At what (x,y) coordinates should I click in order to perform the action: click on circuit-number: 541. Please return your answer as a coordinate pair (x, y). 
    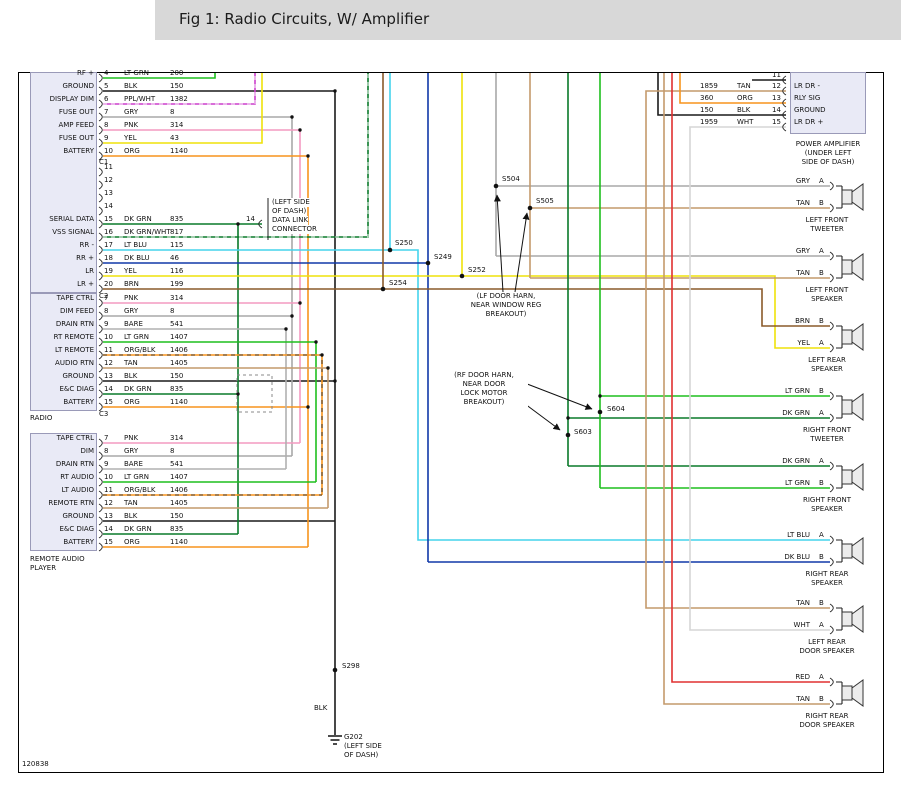
    Looking at the image, I should click on (177, 324).